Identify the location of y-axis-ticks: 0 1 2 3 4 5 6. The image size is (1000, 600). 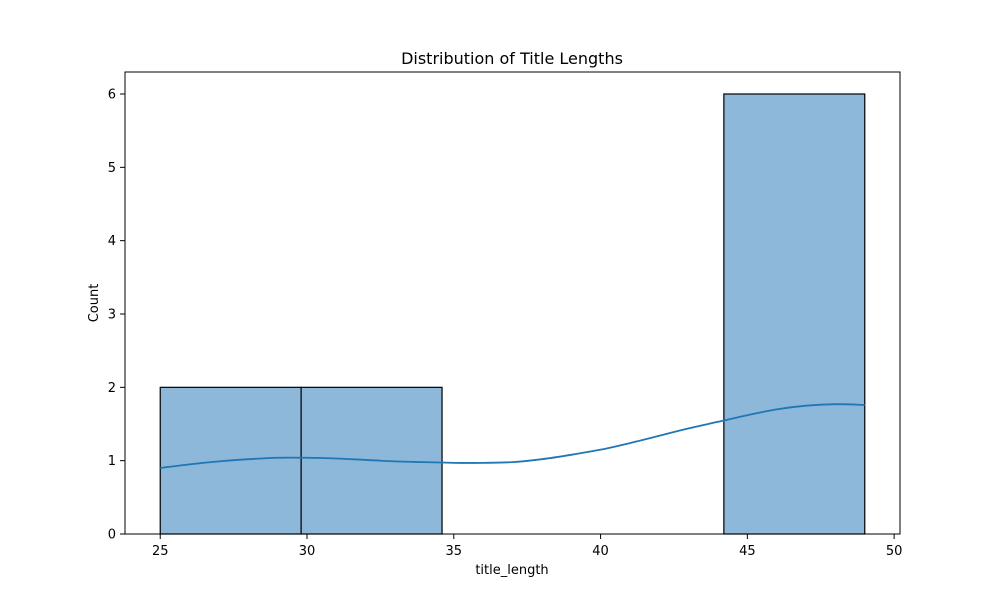
(116, 315).